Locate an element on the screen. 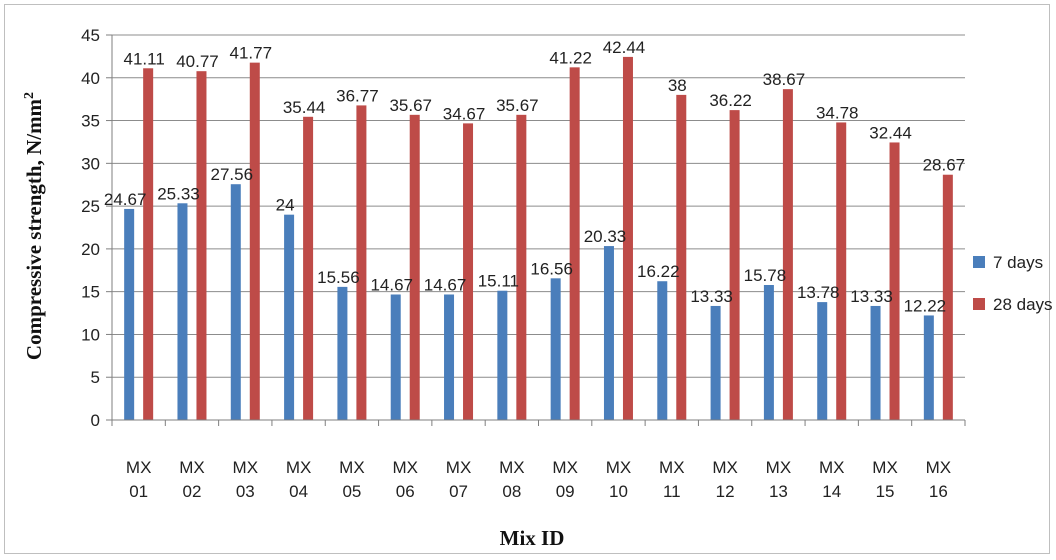 Image resolution: width=1056 pixels, height=560 pixels. y-tick-label: 30 is located at coordinates (90, 163).